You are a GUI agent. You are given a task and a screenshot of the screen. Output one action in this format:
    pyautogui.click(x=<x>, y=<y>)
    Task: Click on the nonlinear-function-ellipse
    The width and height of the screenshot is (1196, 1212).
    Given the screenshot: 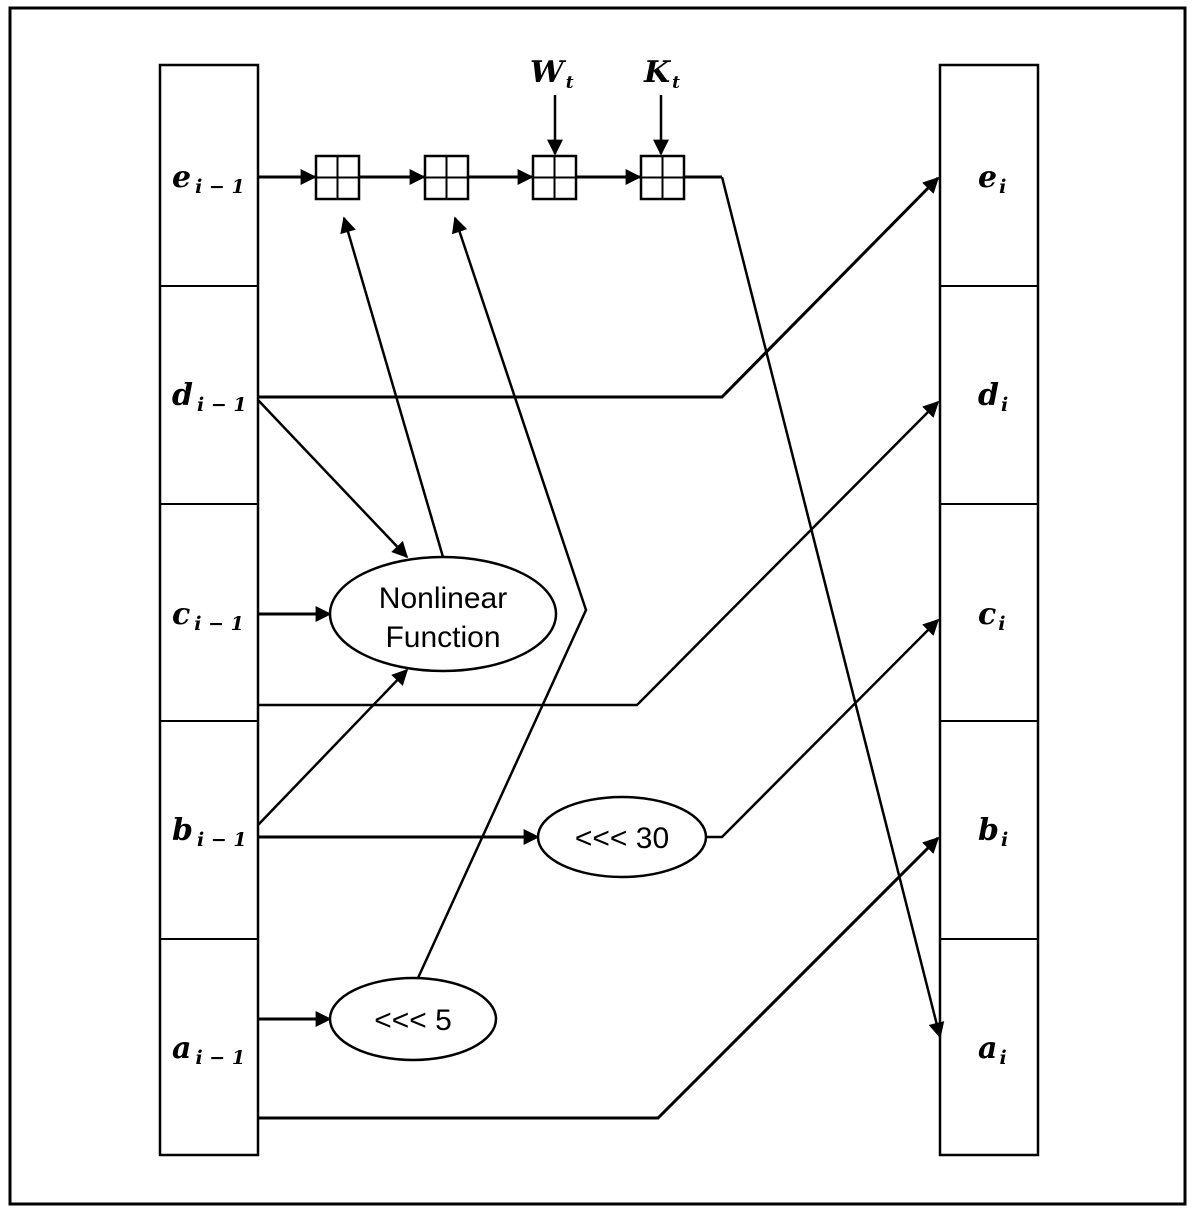 What is the action you would take?
    pyautogui.click(x=443, y=614)
    